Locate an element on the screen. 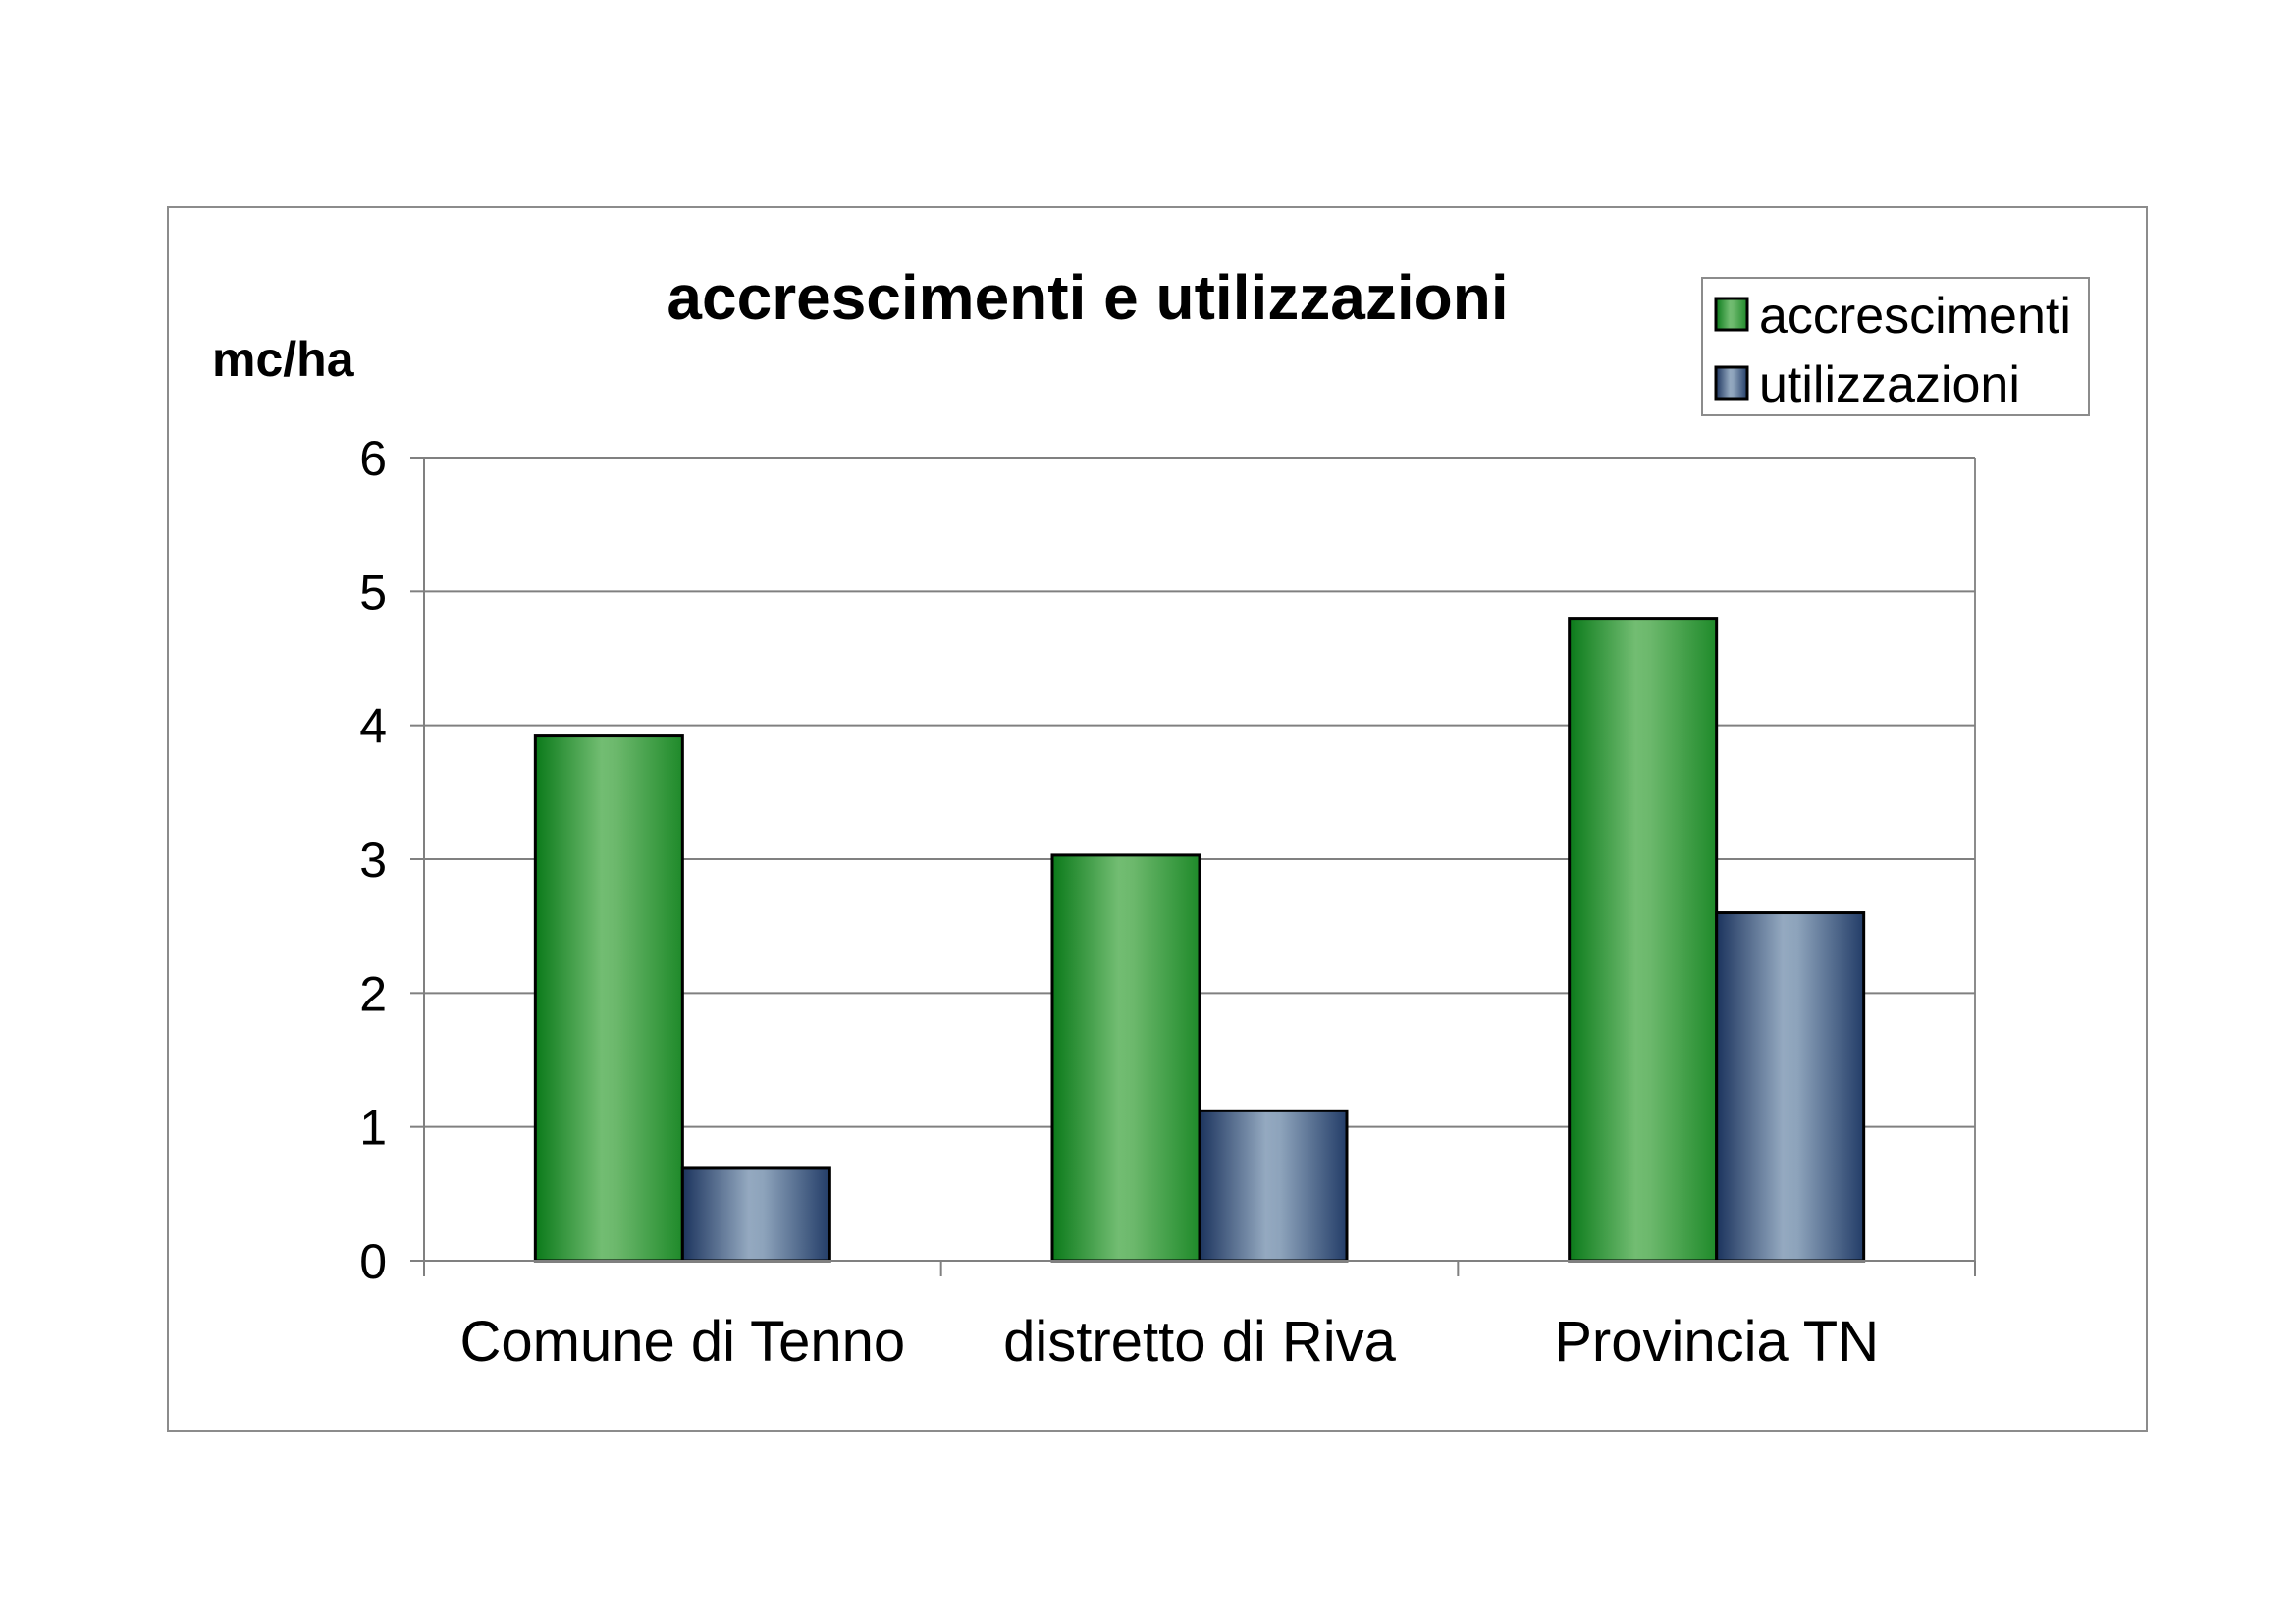 Image resolution: width=2296 pixels, height=1624 pixels. y-axis-ticks: 0 1 2 3 4 5 6 is located at coordinates (373, 860).